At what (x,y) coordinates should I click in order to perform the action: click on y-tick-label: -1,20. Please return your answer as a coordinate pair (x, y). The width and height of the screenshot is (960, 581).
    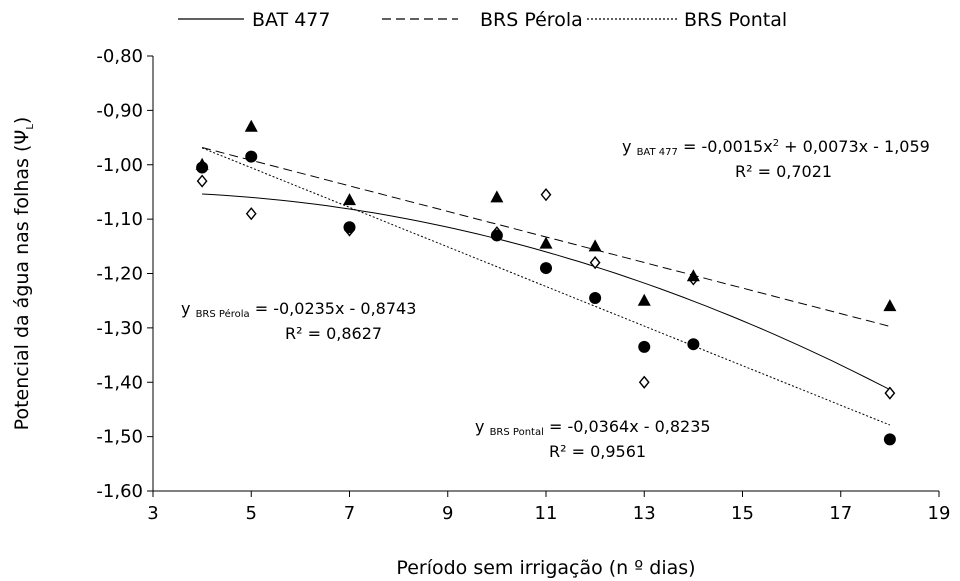
    Looking at the image, I should click on (119, 274).